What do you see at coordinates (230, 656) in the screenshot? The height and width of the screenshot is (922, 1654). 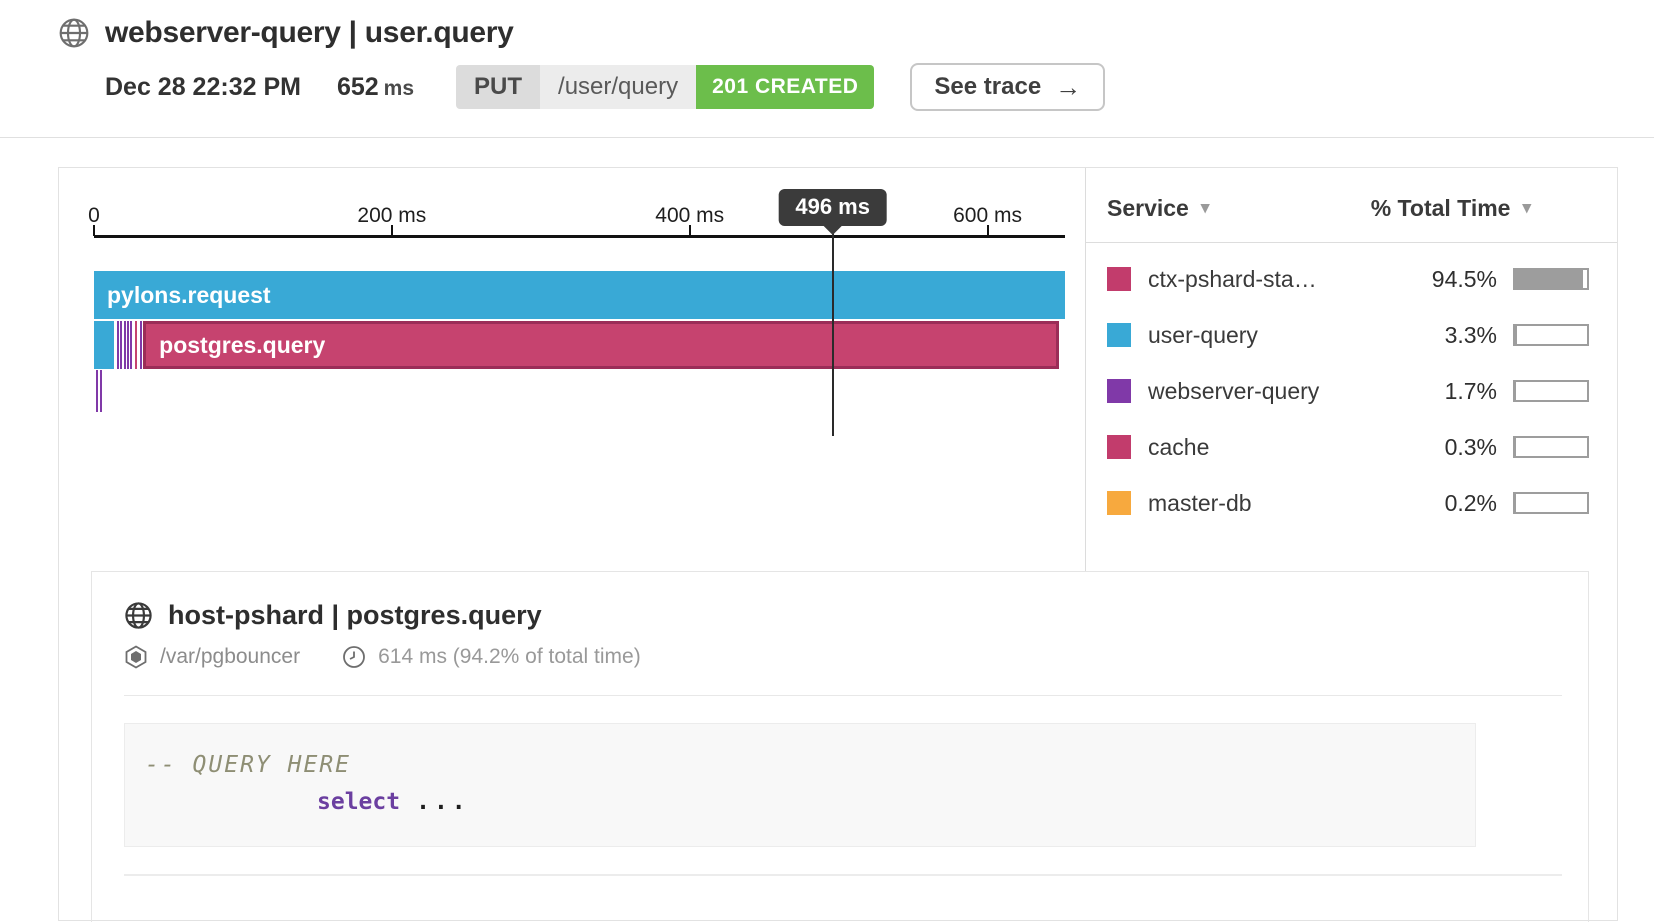 I see `span-resource: /var/pgbouncer` at bounding box center [230, 656].